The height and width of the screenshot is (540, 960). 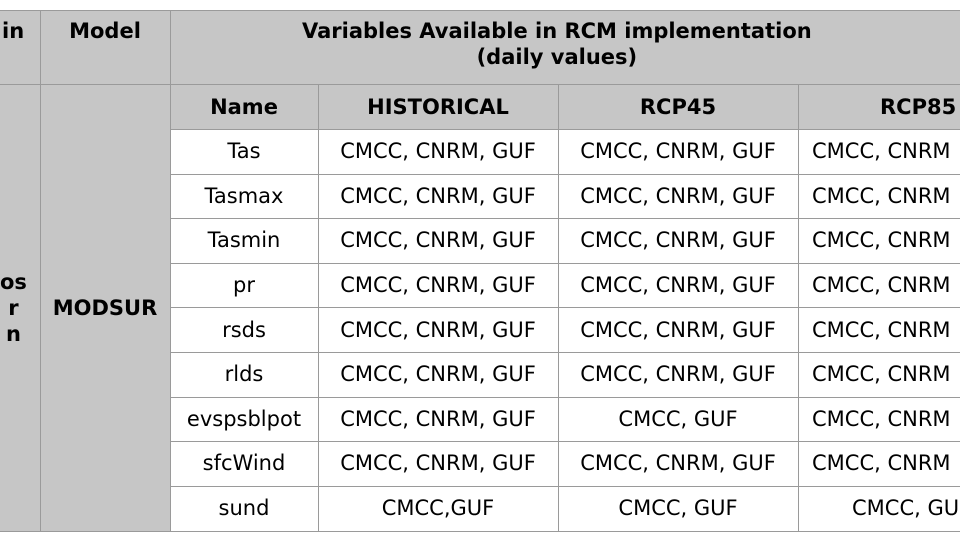 I want to click on cell-name: Tasmin, so click(x=244, y=240).